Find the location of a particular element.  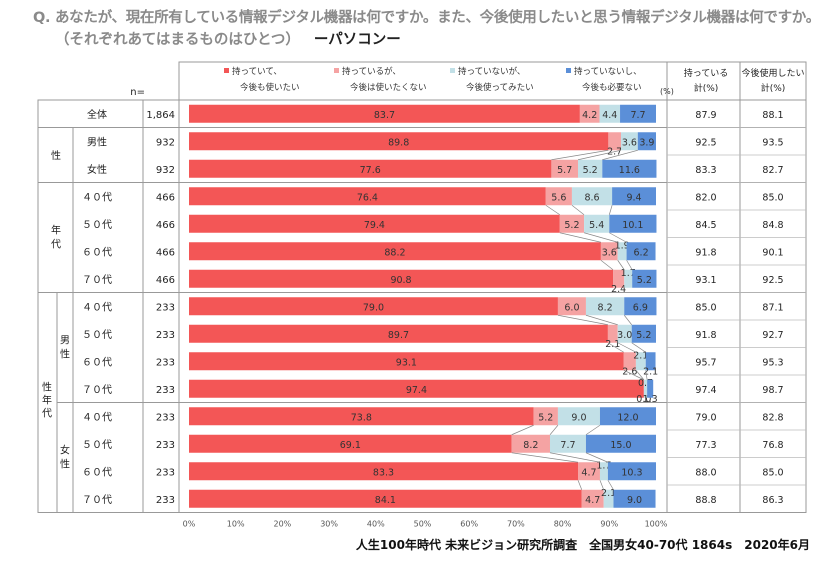

own-total: 88.0 is located at coordinates (705, 472).